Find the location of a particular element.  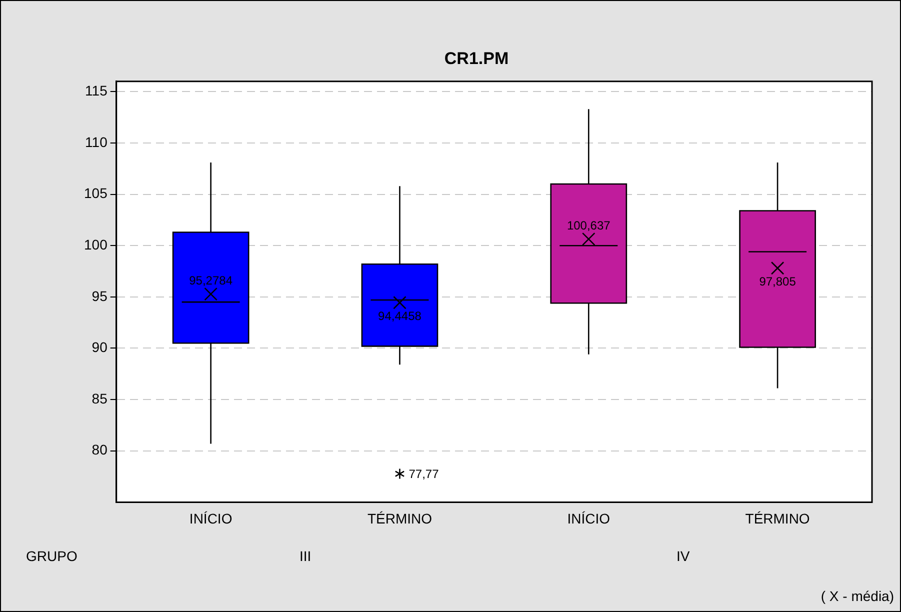

text: ( X - média) is located at coordinates (857, 596).